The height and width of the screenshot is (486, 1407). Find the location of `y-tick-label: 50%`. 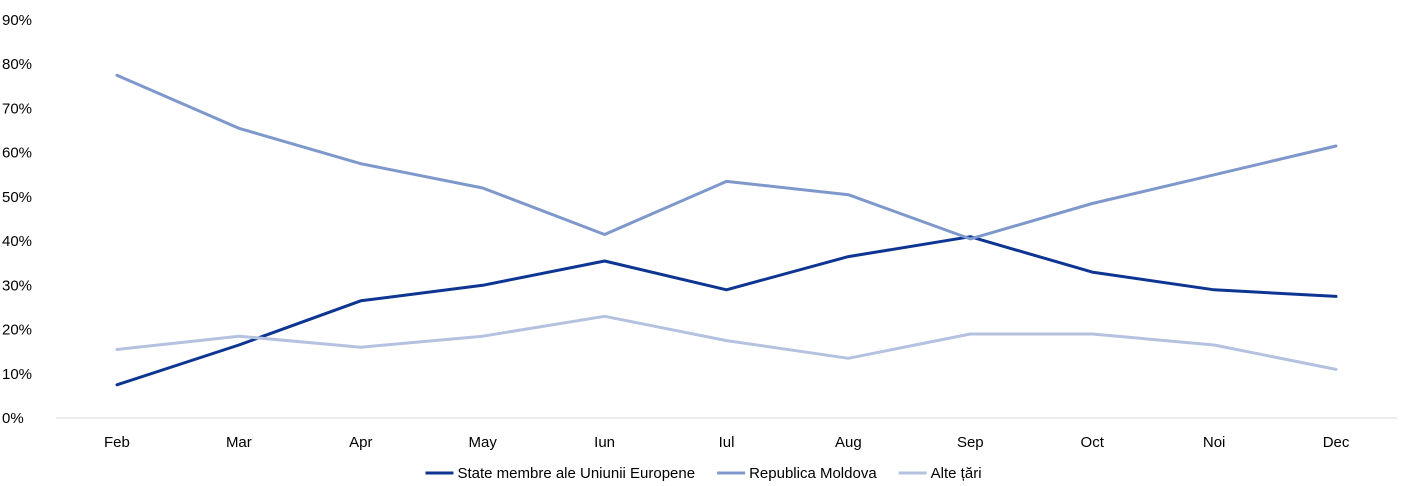

y-tick-label: 50% is located at coordinates (17, 197).